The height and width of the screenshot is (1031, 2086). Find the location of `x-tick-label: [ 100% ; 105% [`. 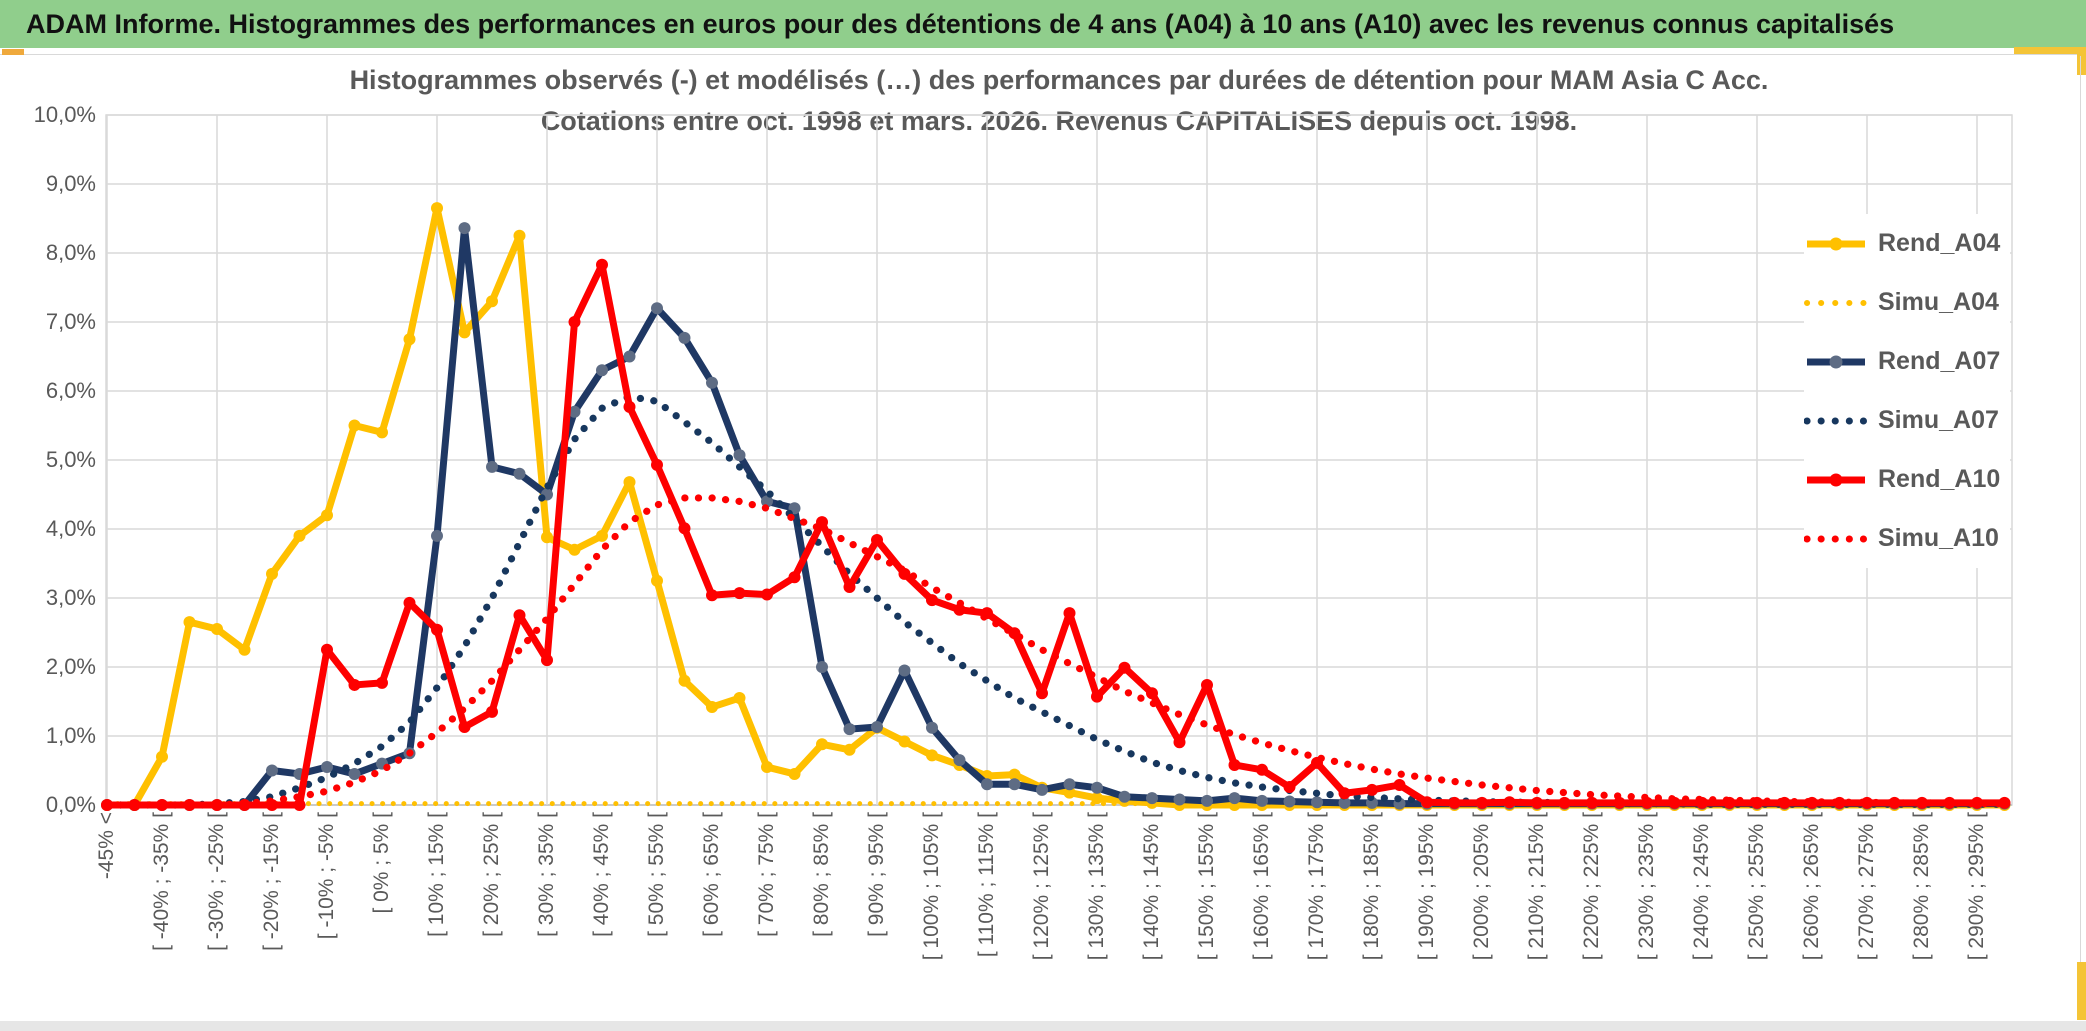

x-tick-label: [ 100% ; 105% [ is located at coordinates (931, 886).